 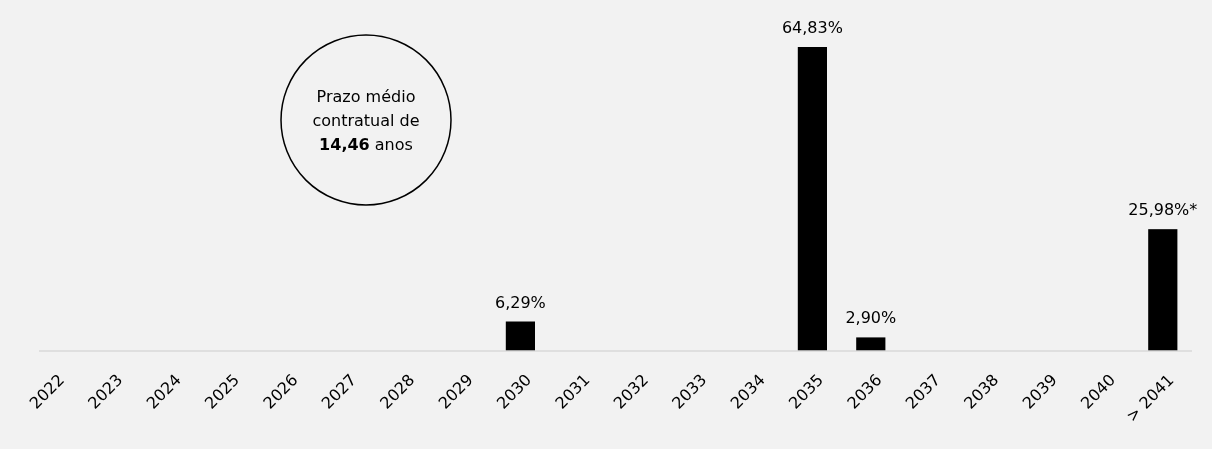 What do you see at coordinates (1163, 210) in the screenshot?
I see `data-label: 25,98%*` at bounding box center [1163, 210].